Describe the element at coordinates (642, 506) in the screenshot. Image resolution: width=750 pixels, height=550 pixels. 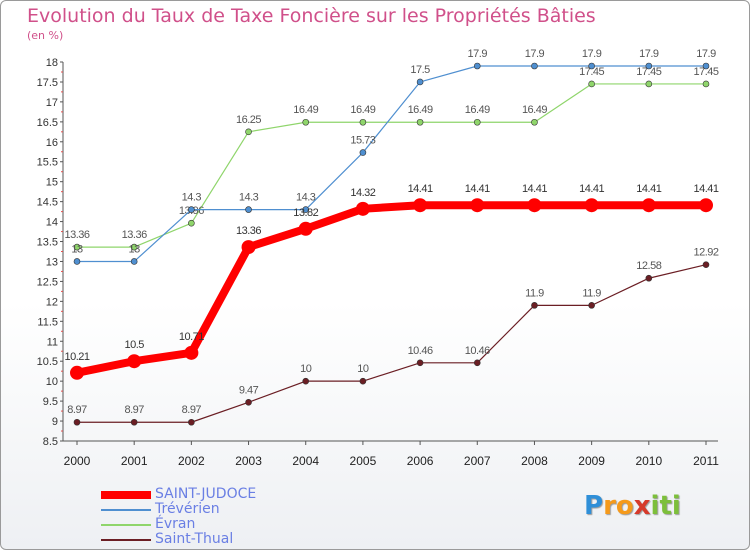
I see `logo-letter: x` at that location.